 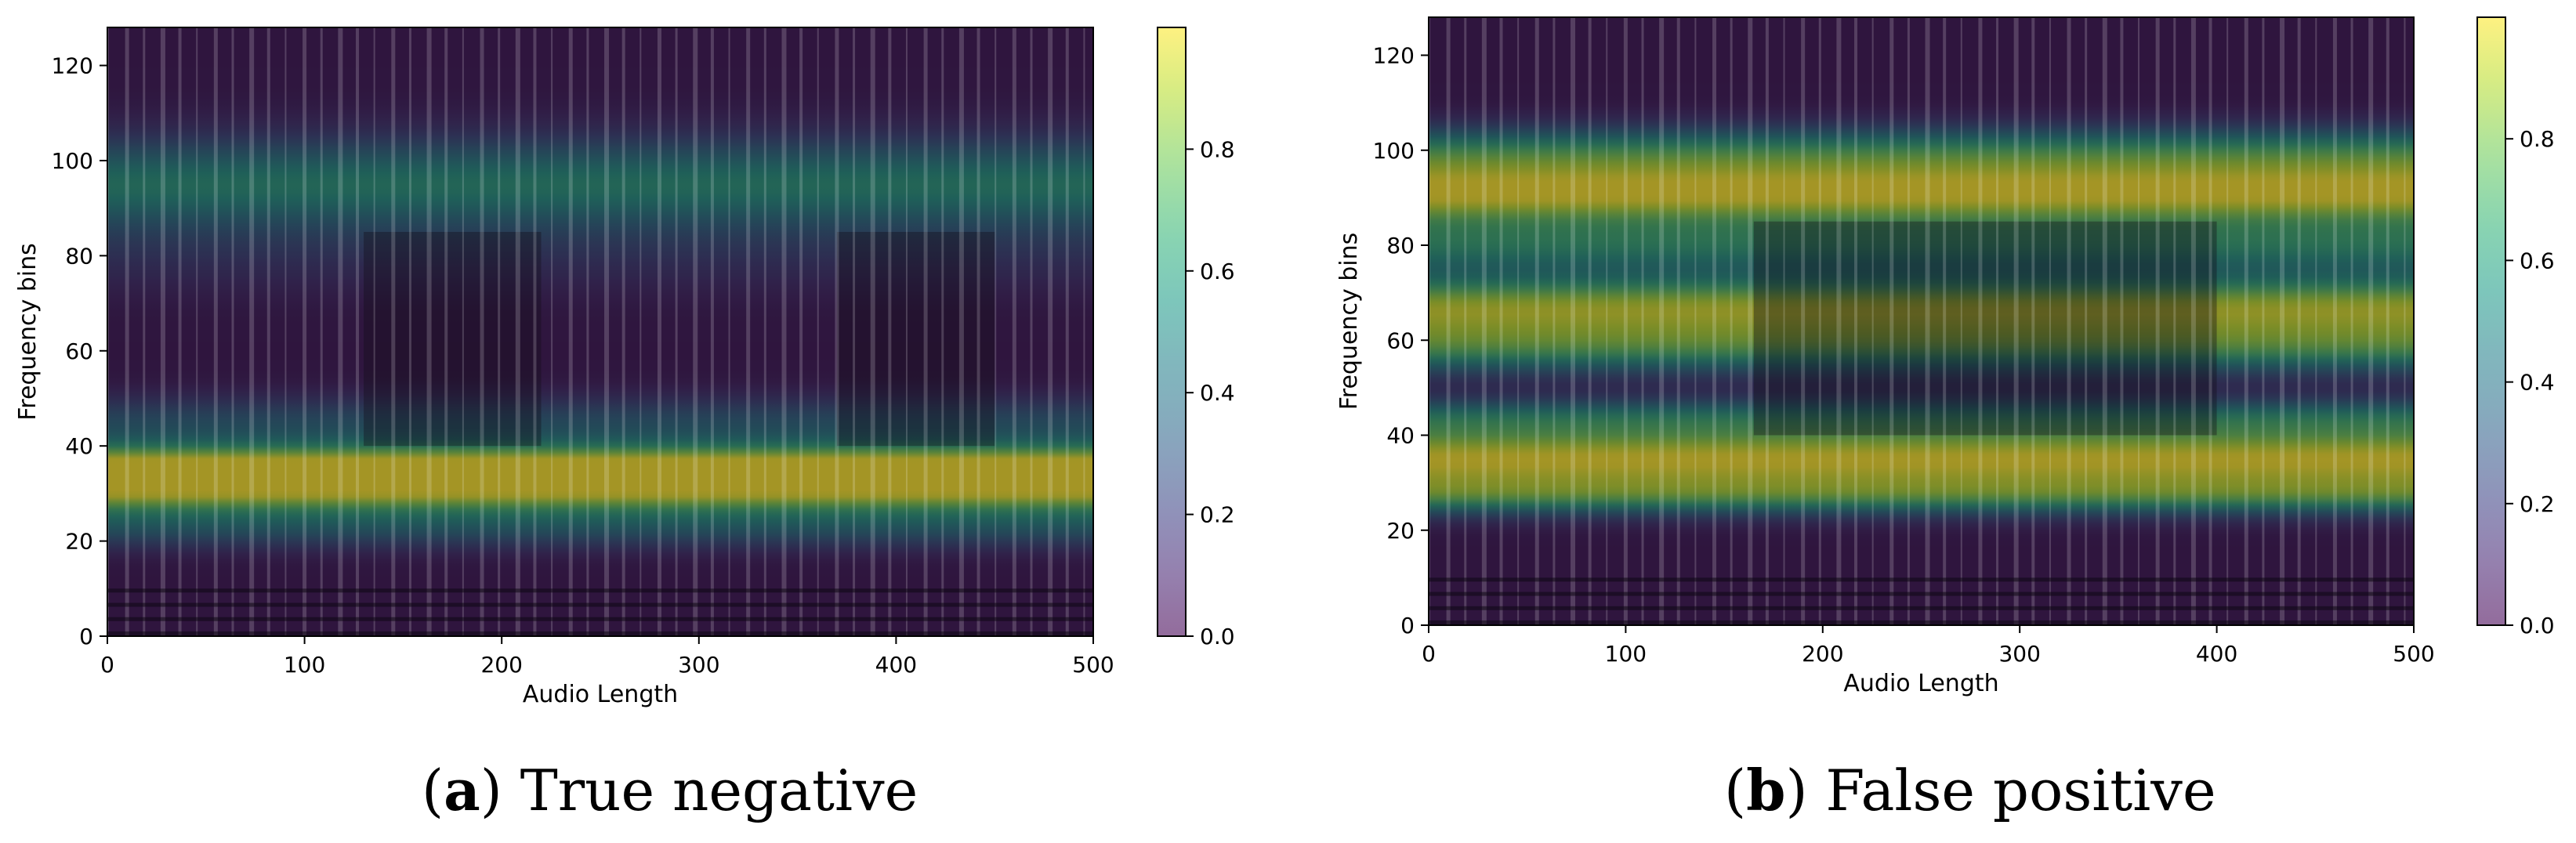 What do you see at coordinates (1766, 790) in the screenshot?
I see `caption-b-letter: b` at bounding box center [1766, 790].